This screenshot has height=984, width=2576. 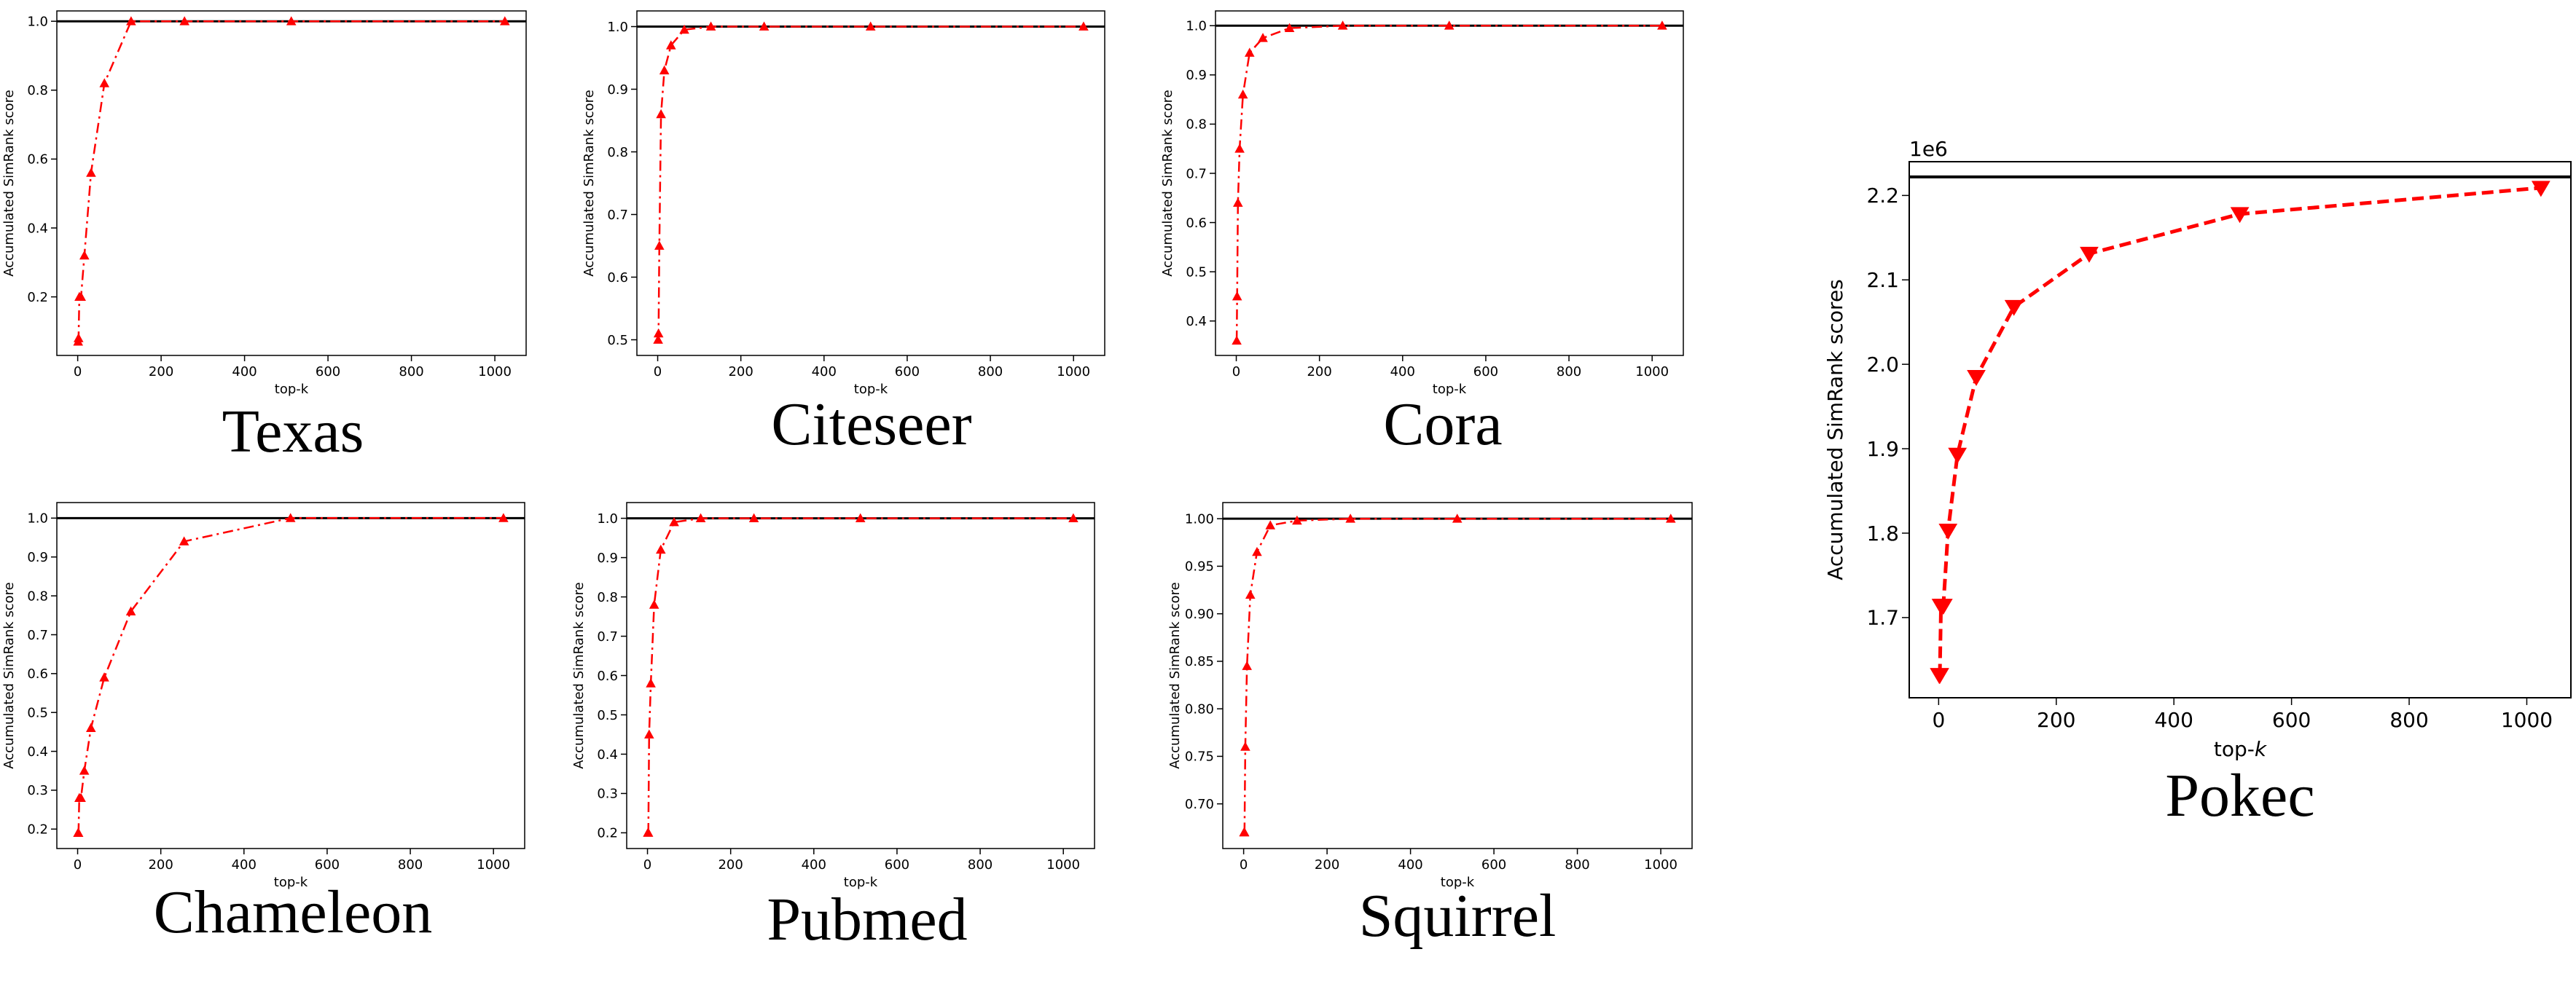 I want to click on panel-caption: Chameleon, so click(x=293, y=912).